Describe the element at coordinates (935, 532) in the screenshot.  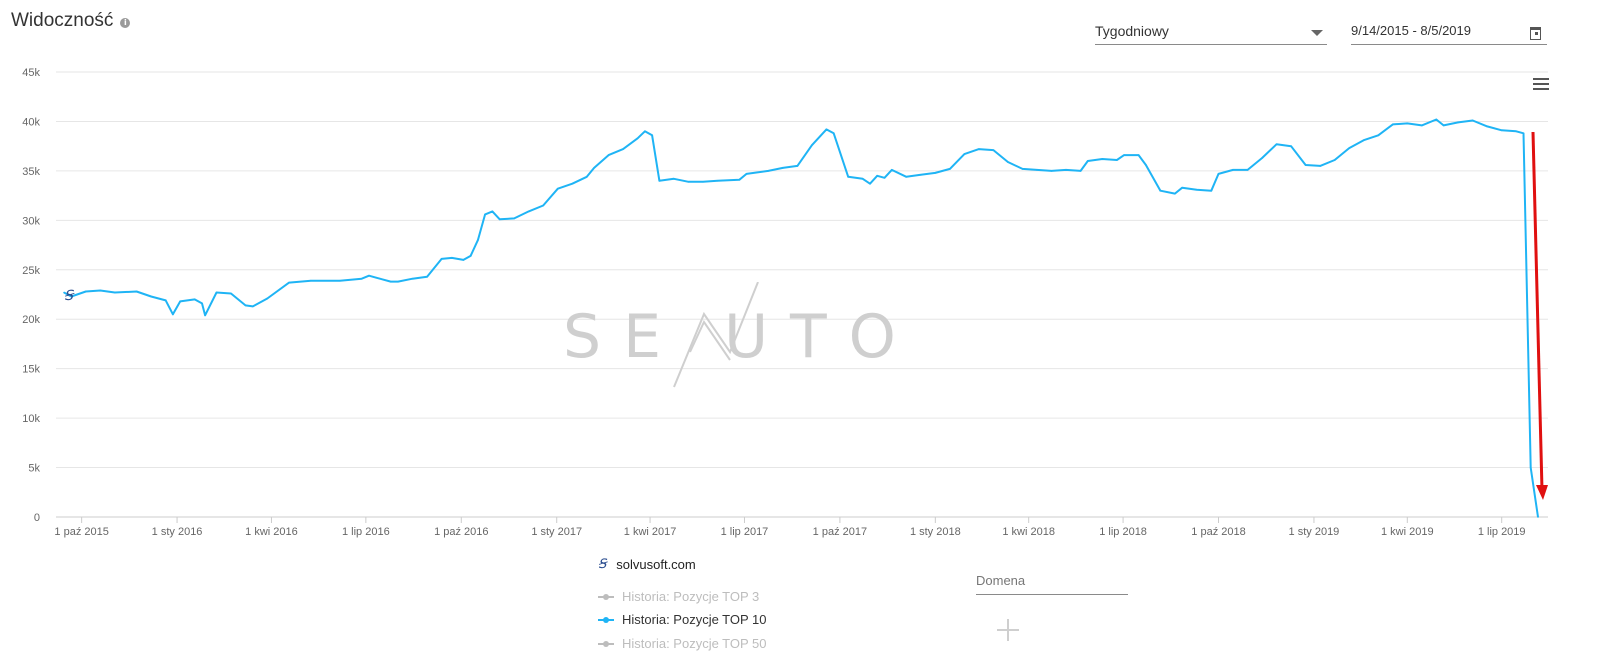
I see `x-tick-label: 1 sty 2018` at that location.